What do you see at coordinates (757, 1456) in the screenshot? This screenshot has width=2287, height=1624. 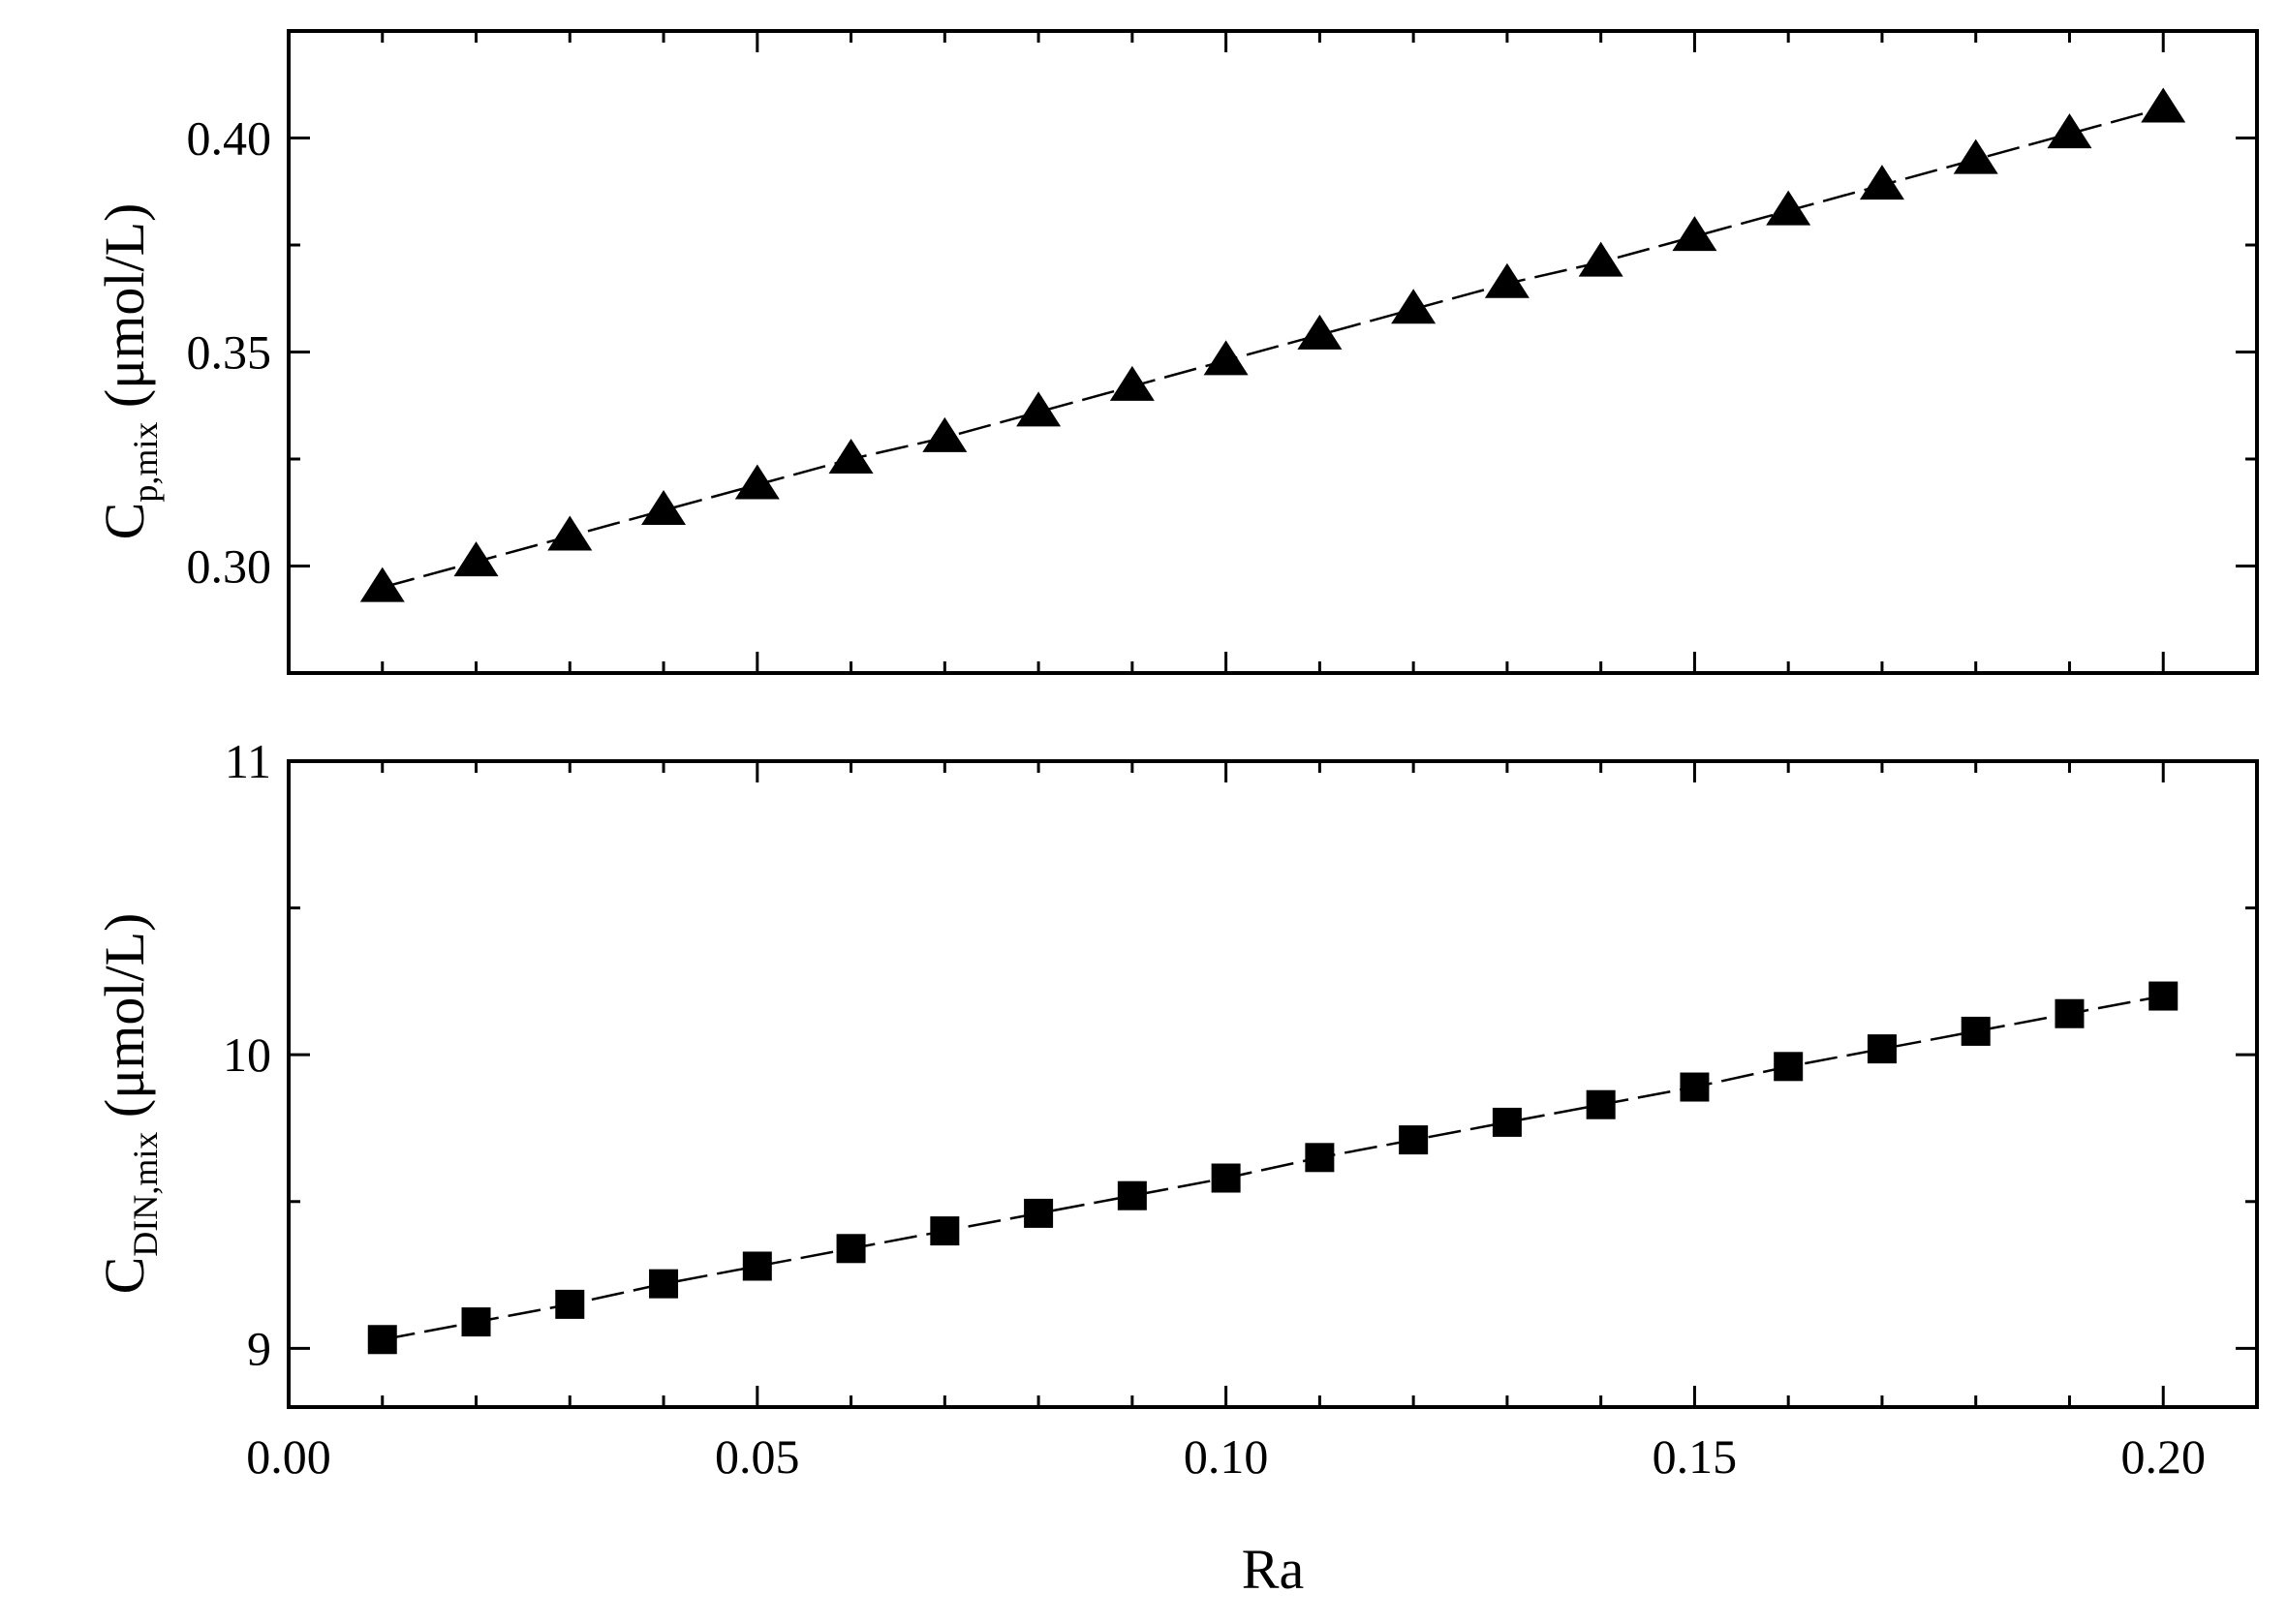 I see `x-tick-label: 0.05` at bounding box center [757, 1456].